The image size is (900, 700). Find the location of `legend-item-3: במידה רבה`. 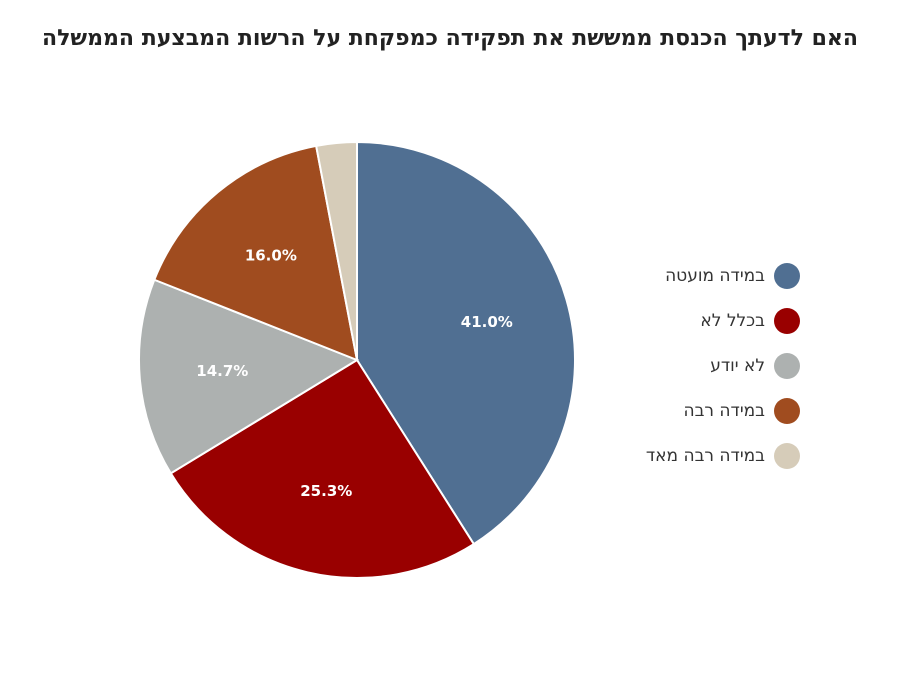

legend-item-3: במידה רבה is located at coordinates (710, 410).